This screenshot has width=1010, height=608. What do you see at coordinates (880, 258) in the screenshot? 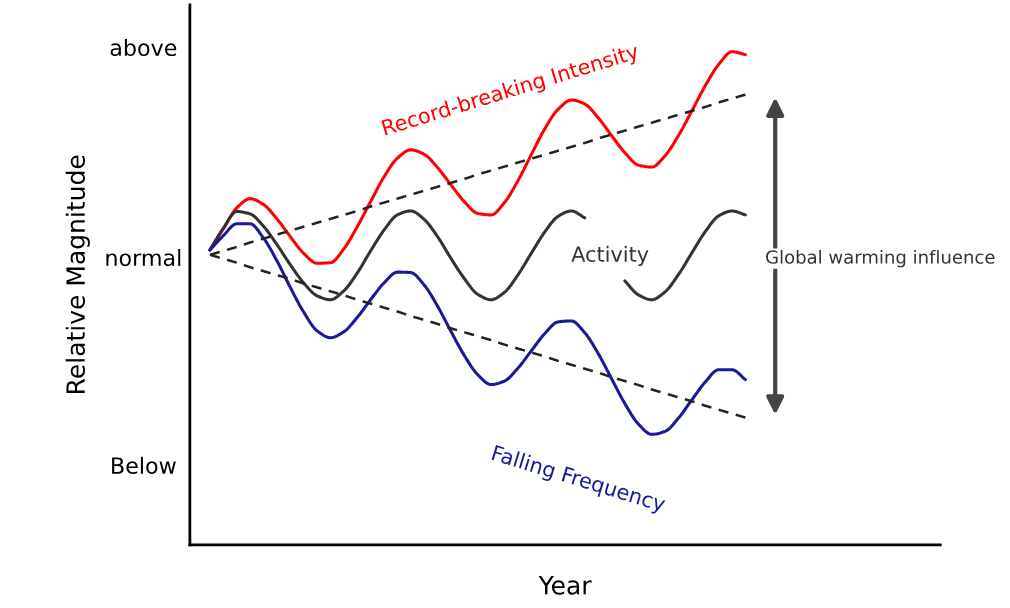
I see `text: Global warming influence` at bounding box center [880, 258].